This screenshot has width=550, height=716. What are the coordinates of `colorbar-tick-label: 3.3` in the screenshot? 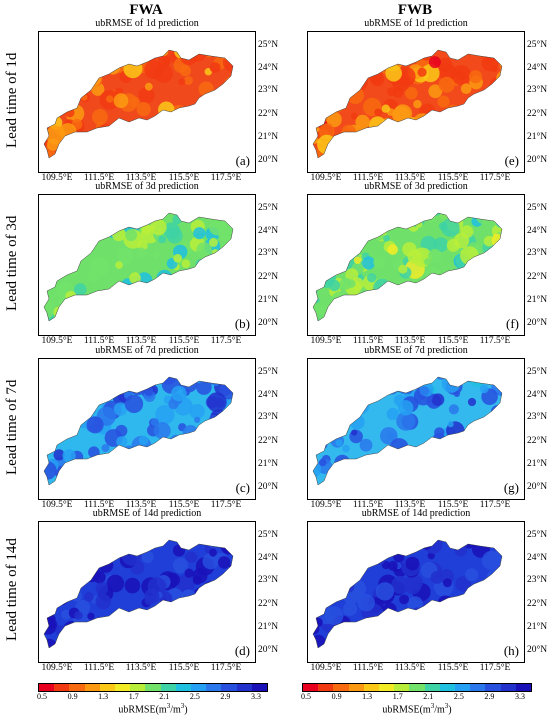 It's located at (520, 696).